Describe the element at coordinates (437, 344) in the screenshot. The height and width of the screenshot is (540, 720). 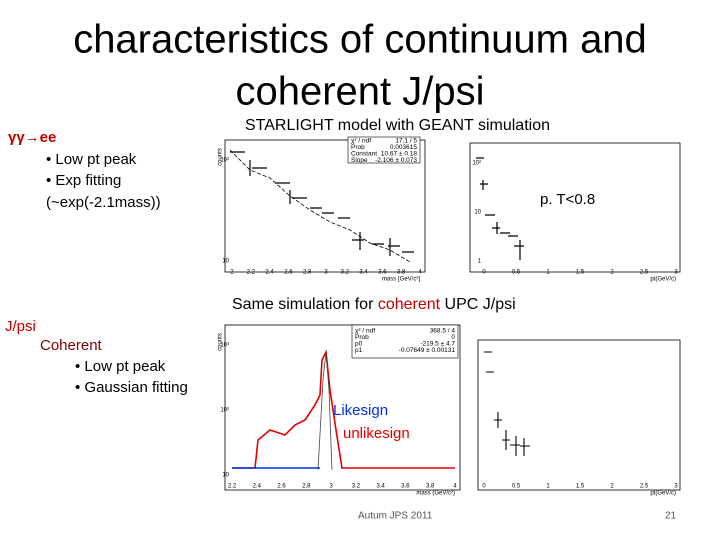
I see `stats-value: -219.5 ± 4.7` at that location.